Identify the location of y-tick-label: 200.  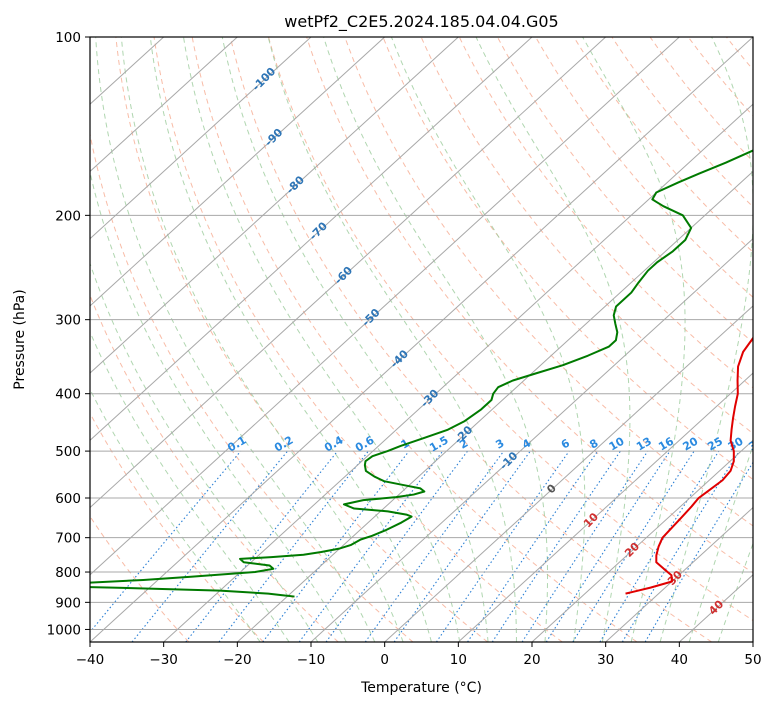
(68, 216).